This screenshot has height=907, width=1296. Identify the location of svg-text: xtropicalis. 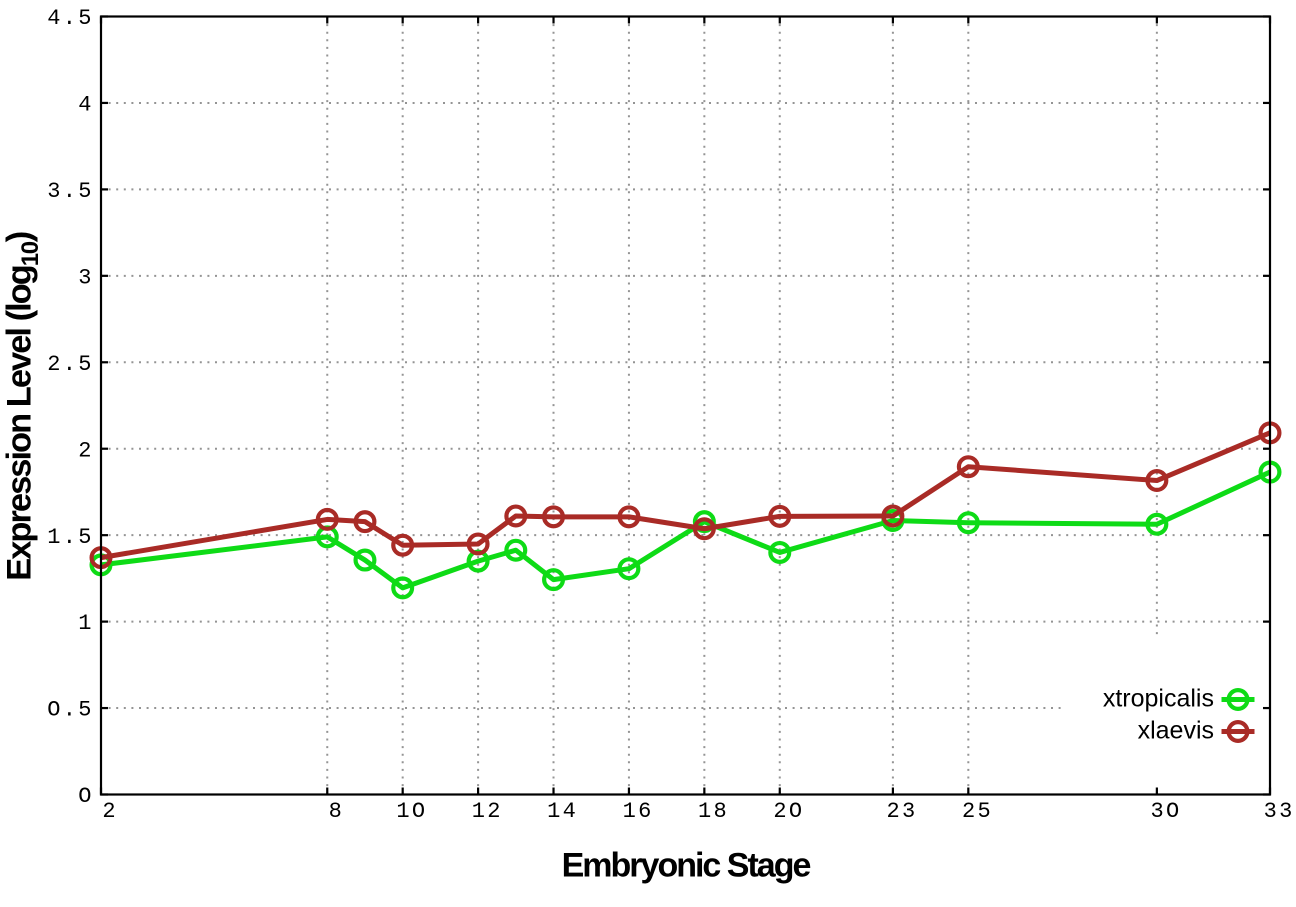
(1158, 698).